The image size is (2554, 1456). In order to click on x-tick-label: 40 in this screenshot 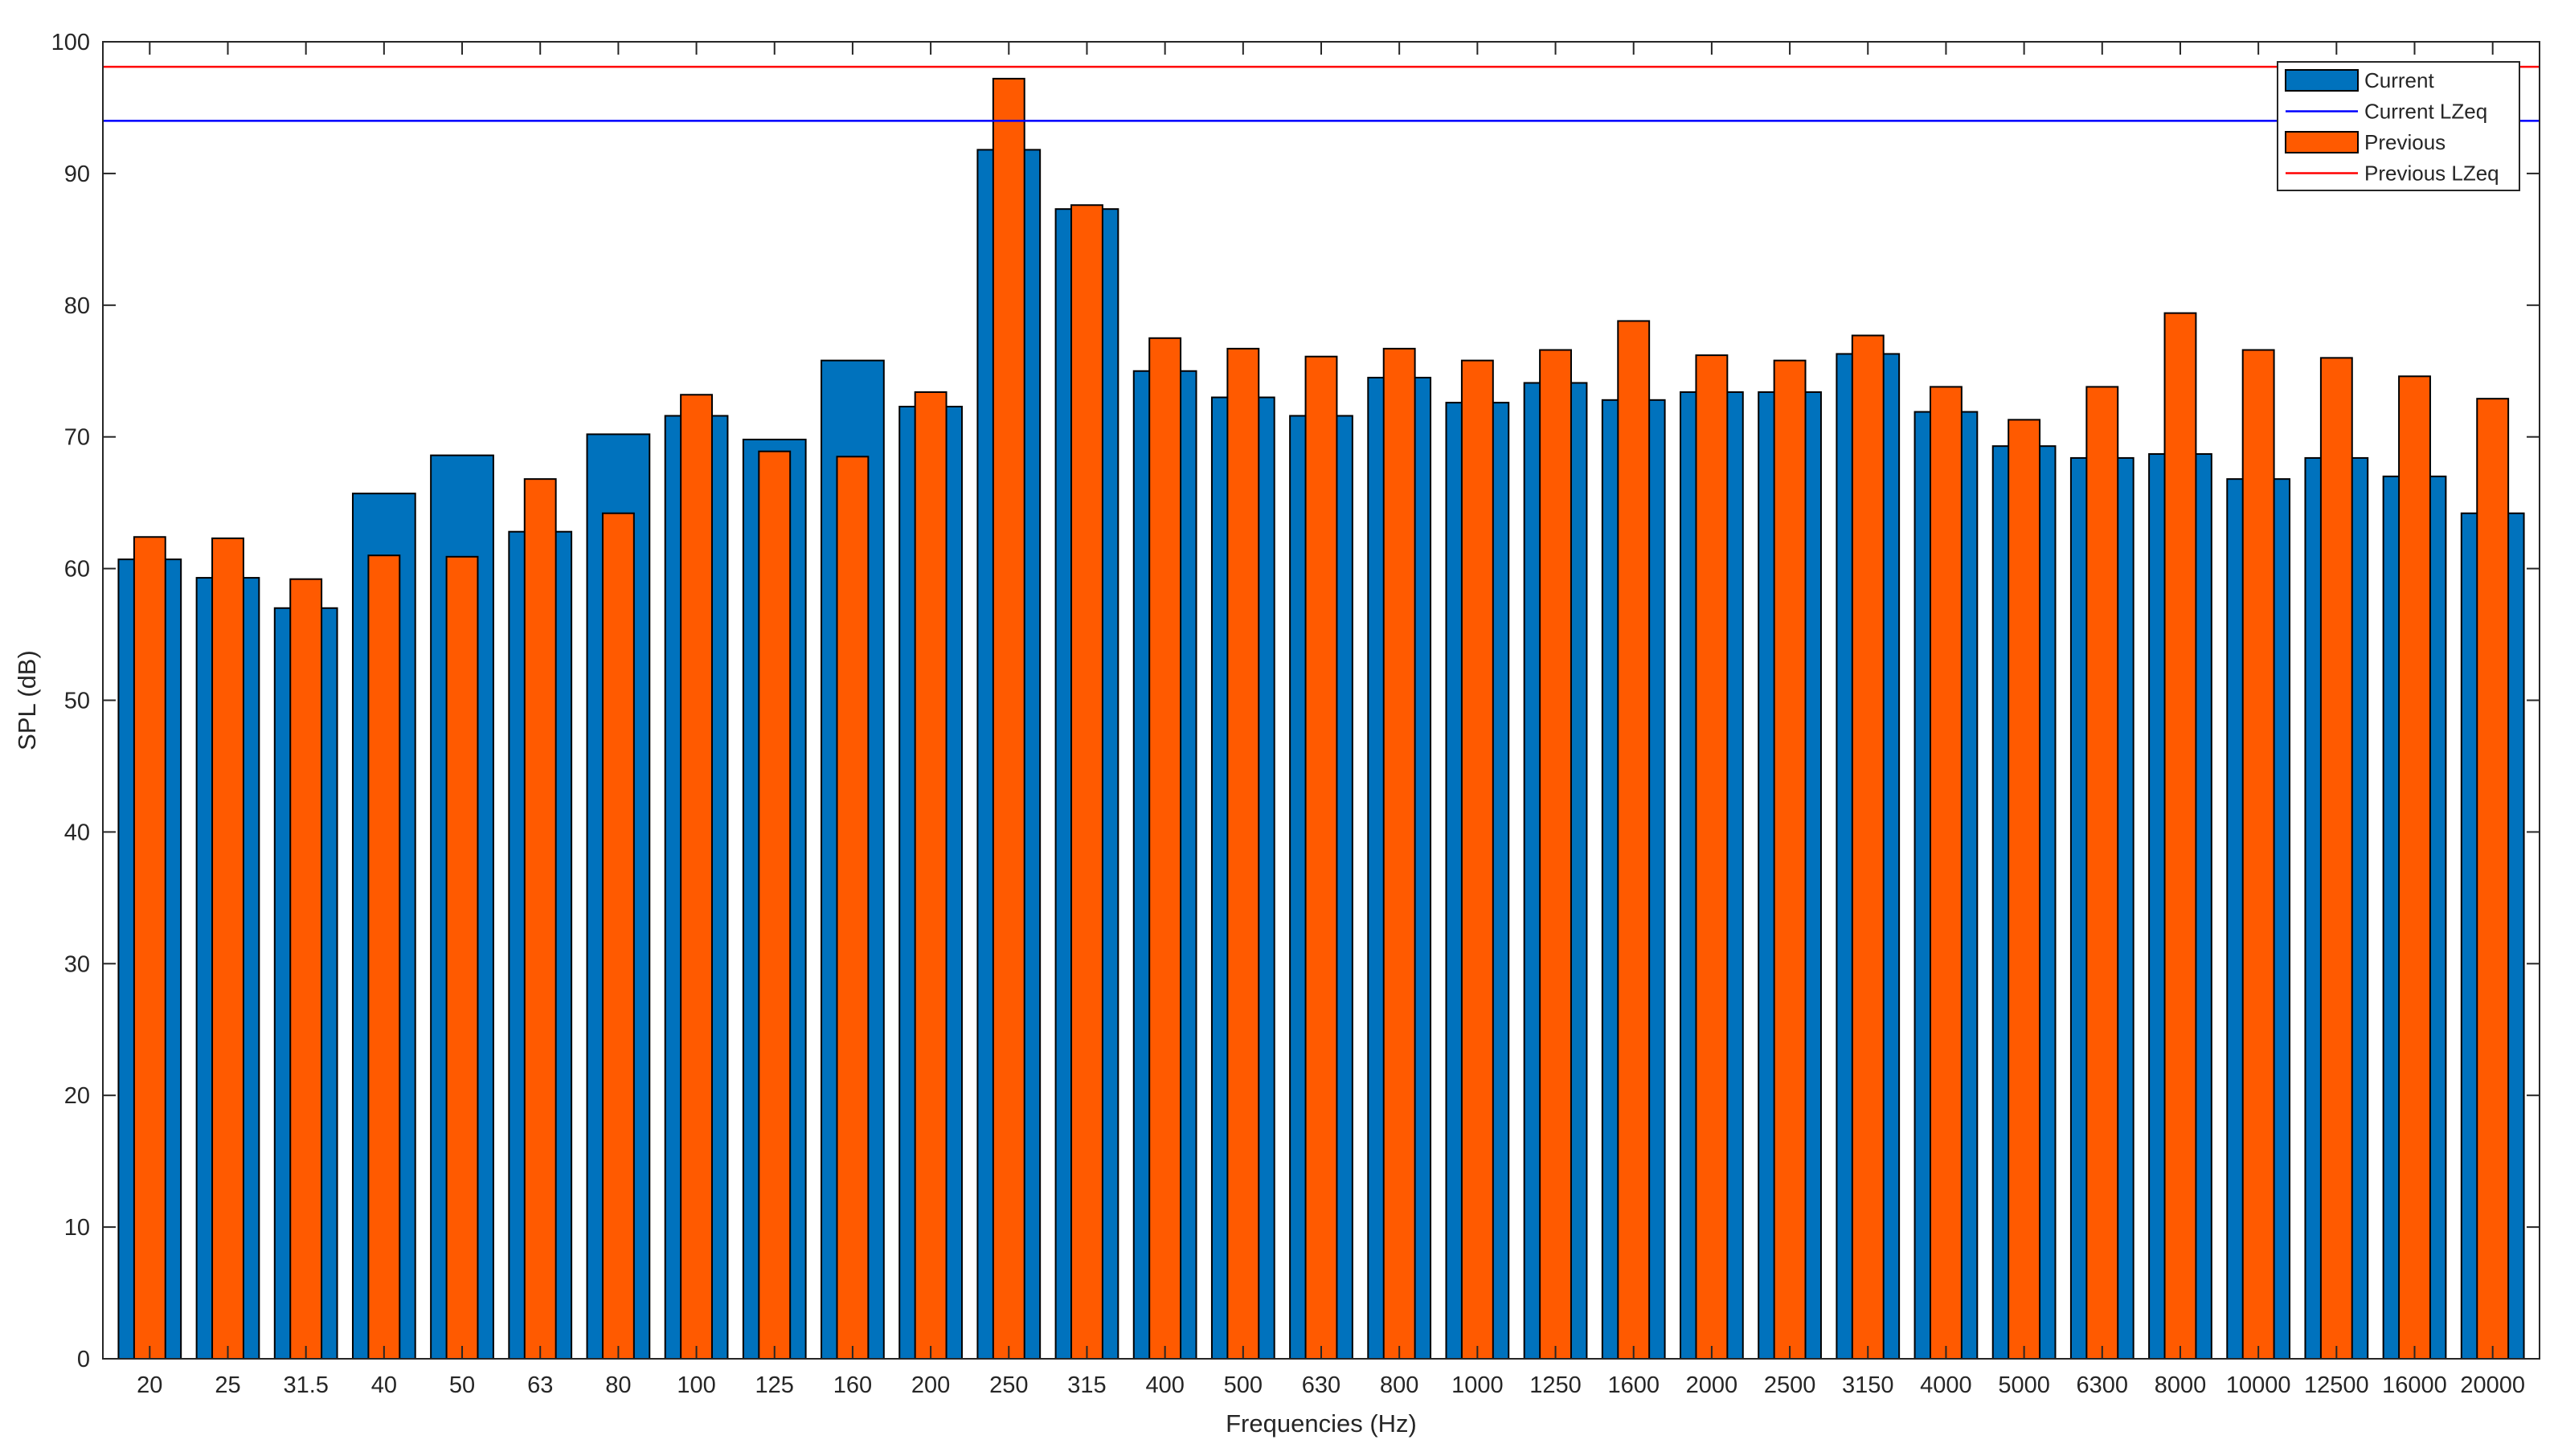, I will do `click(384, 1385)`.